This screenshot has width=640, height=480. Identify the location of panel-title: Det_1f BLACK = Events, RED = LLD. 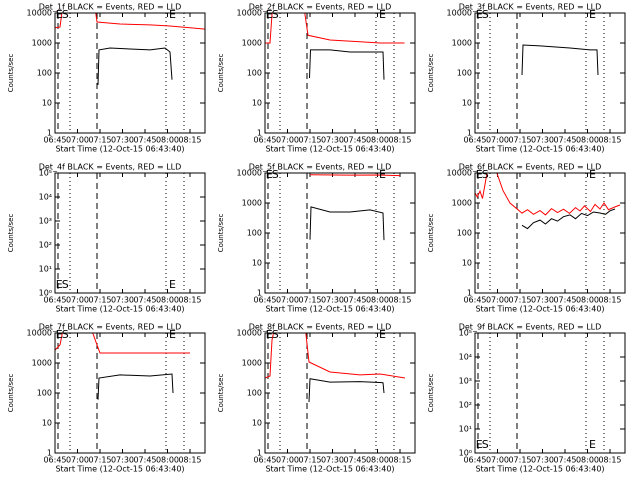
(110, 7).